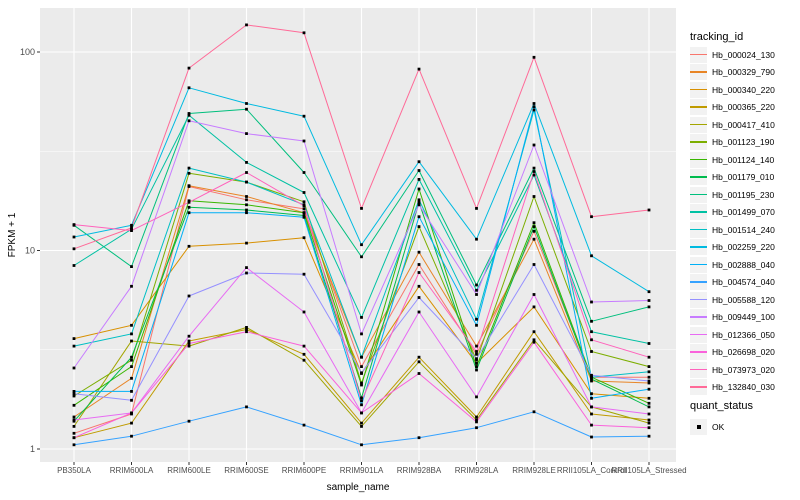 The width and height of the screenshot is (800, 500). I want to click on legend-item-label: Hb_001179_010, so click(743, 177).